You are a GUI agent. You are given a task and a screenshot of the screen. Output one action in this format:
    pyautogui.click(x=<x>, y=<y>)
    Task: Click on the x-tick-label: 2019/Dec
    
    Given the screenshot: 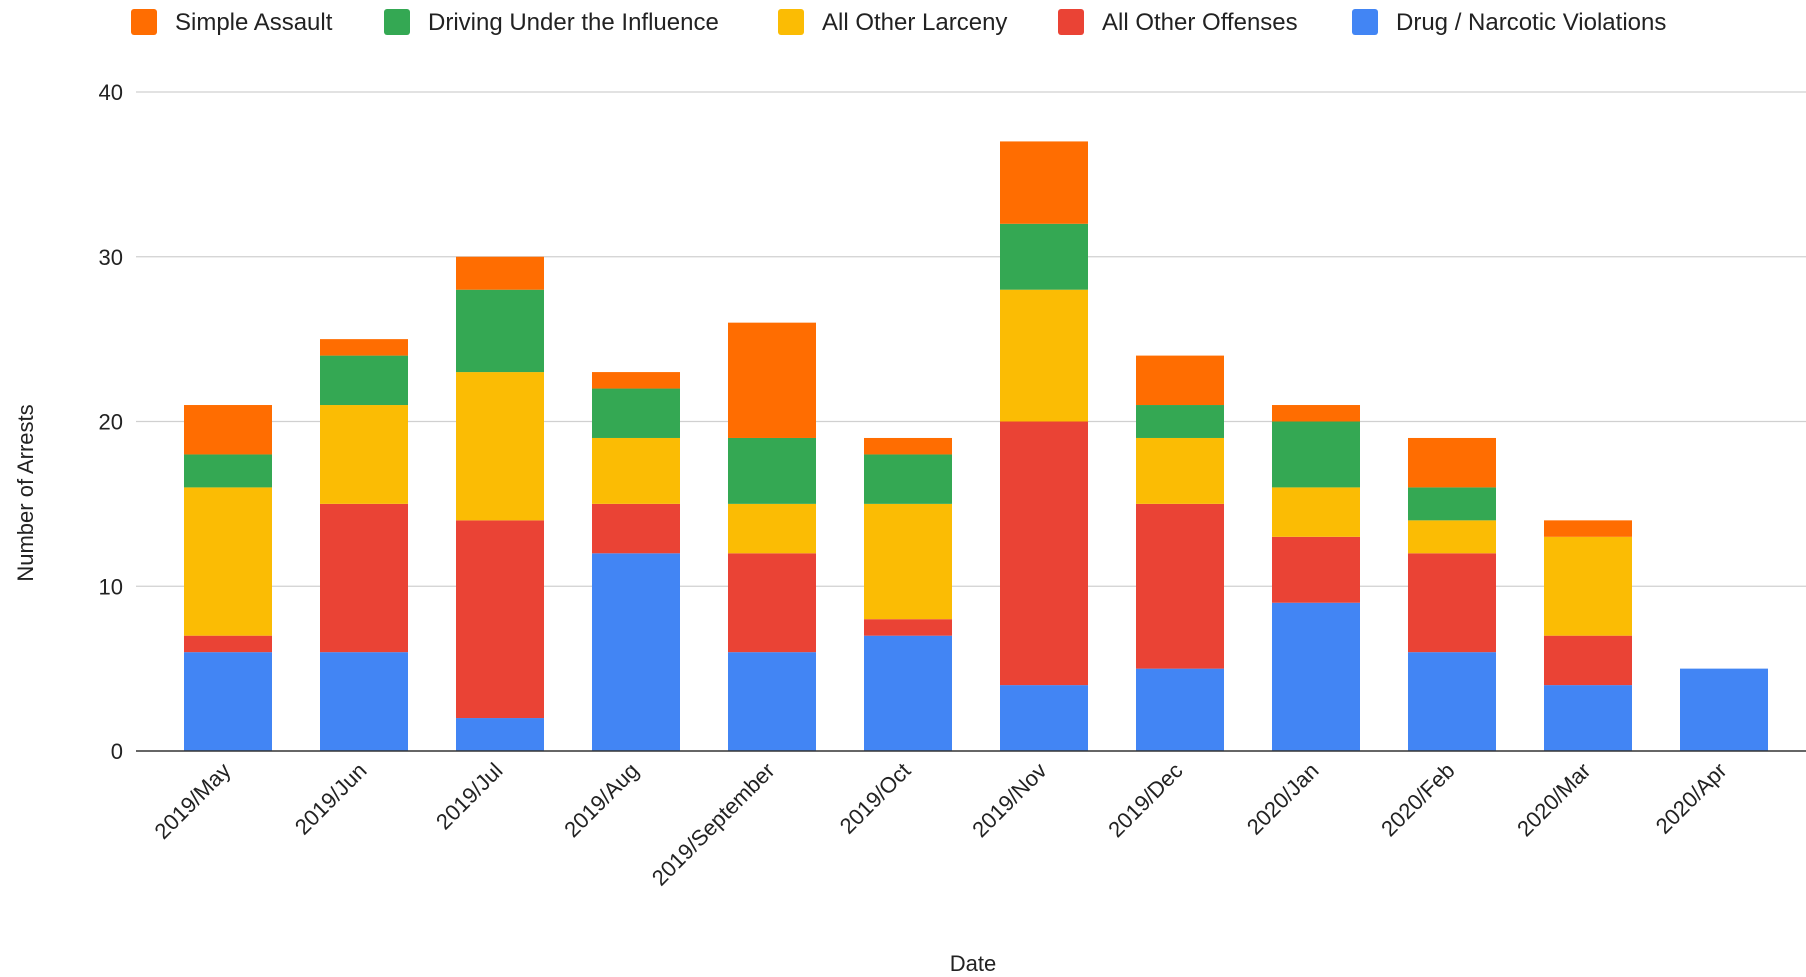 What is the action you would take?
    pyautogui.click(x=1145, y=800)
    